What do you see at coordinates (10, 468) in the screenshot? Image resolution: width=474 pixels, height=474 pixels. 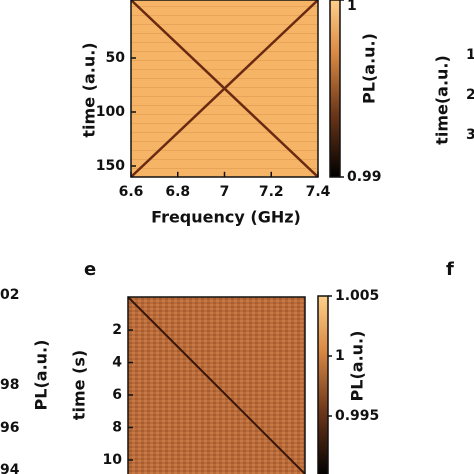 I see `colorbar-tick-label: 94` at bounding box center [10, 468].